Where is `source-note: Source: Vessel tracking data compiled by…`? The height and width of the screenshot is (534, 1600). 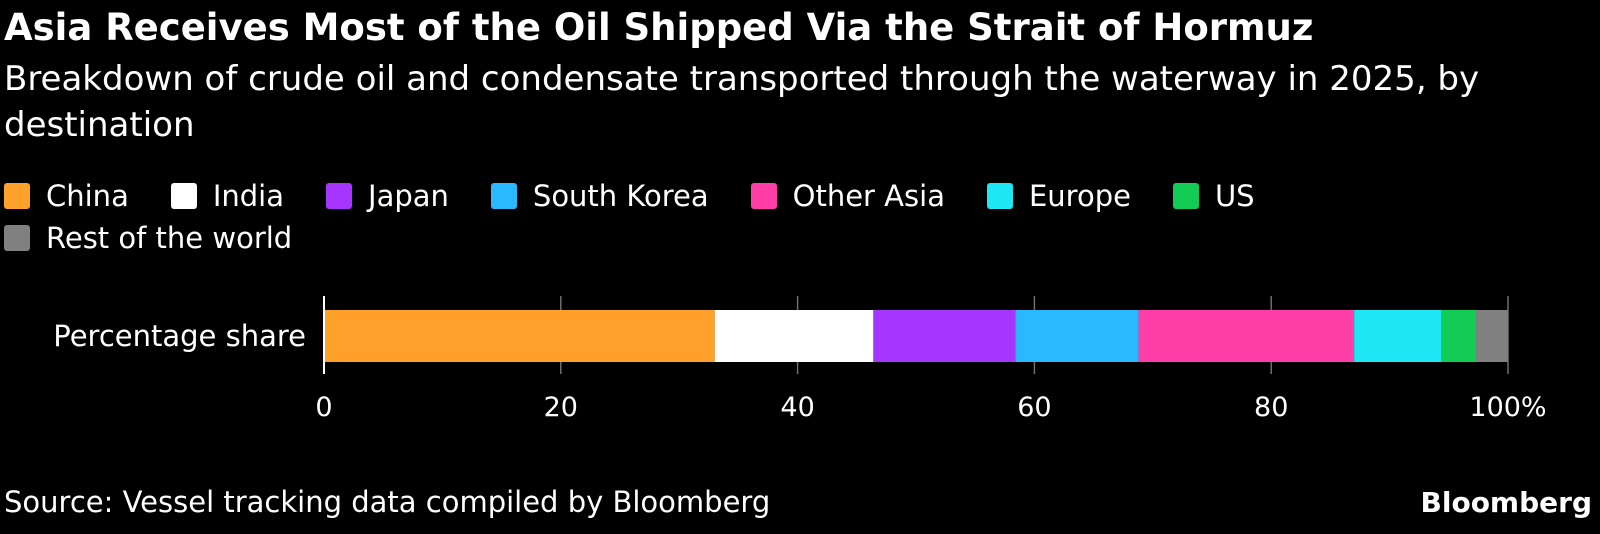
source-note: Source: Vessel tracking data compiled by… is located at coordinates (387, 502).